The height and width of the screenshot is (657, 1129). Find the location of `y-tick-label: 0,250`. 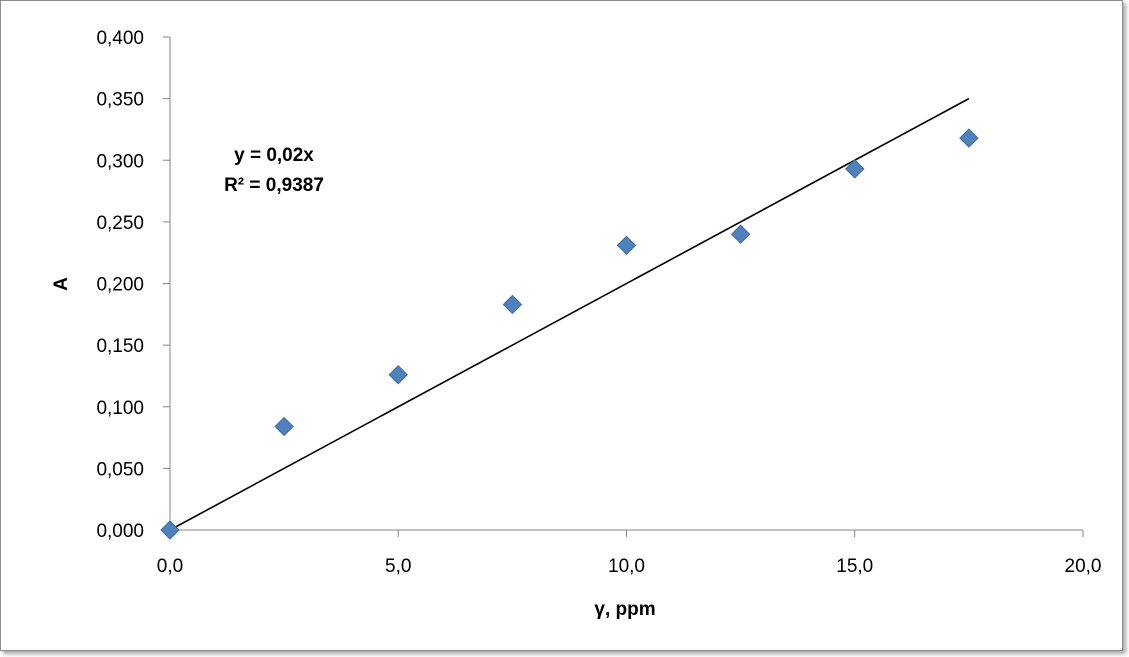

y-tick-label: 0,250 is located at coordinates (120, 223).